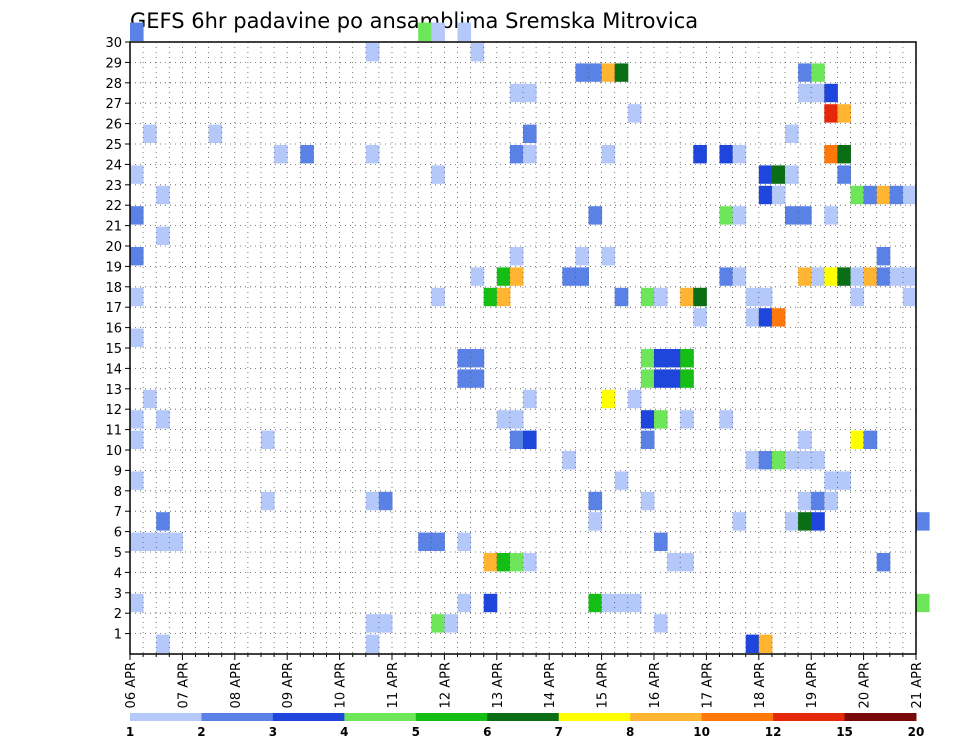 Image resolution: width=960 pixels, height=742 pixels. Describe the element at coordinates (113, 390) in the screenshot. I see `y-tick-label: 13` at that location.